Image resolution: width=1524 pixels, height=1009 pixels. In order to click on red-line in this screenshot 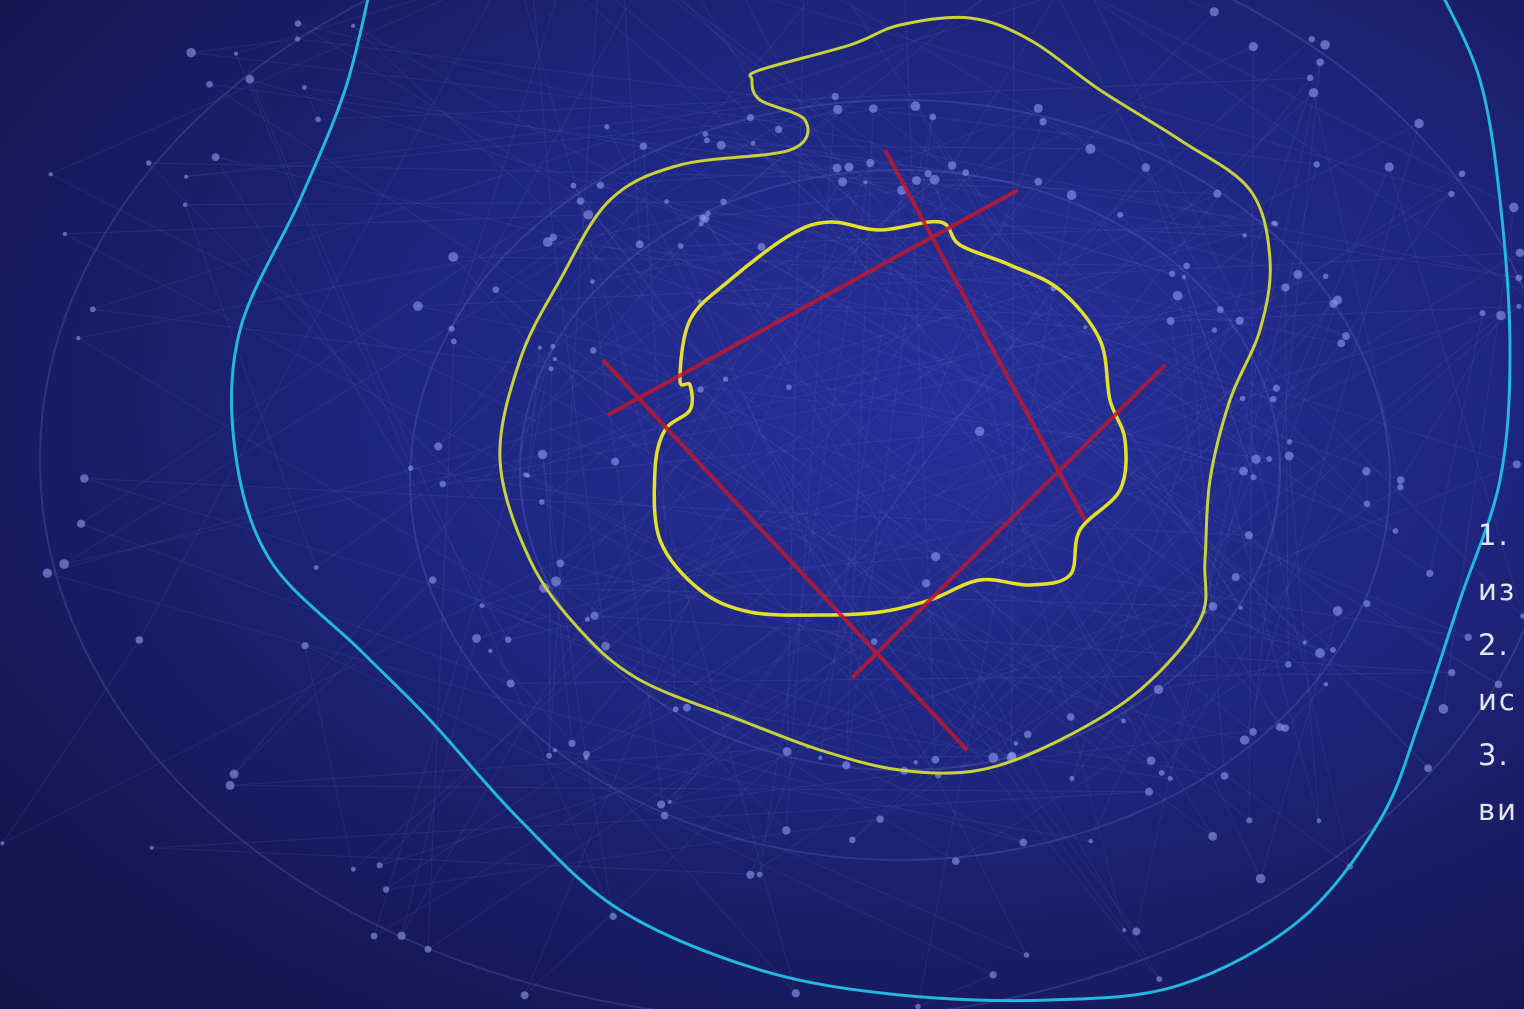, I will do `click(785, 555)`.